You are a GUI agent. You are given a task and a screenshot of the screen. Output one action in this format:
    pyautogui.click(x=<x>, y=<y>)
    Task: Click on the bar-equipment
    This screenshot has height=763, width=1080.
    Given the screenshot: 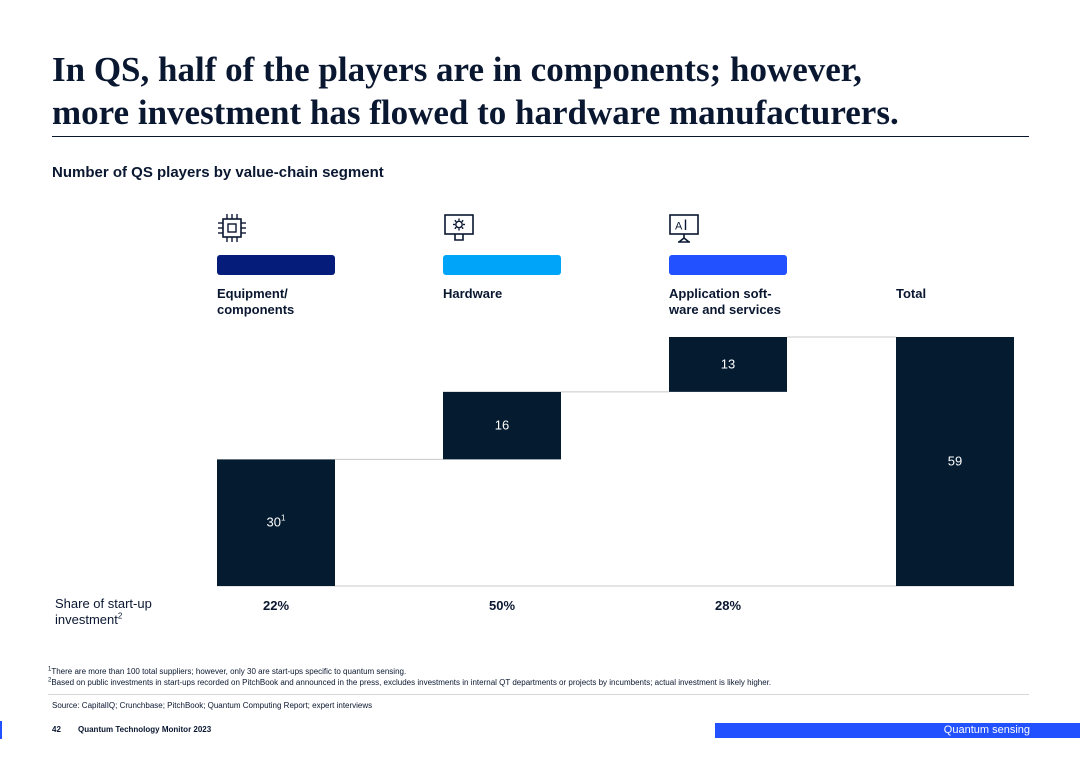 What is the action you would take?
    pyautogui.click(x=276, y=522)
    